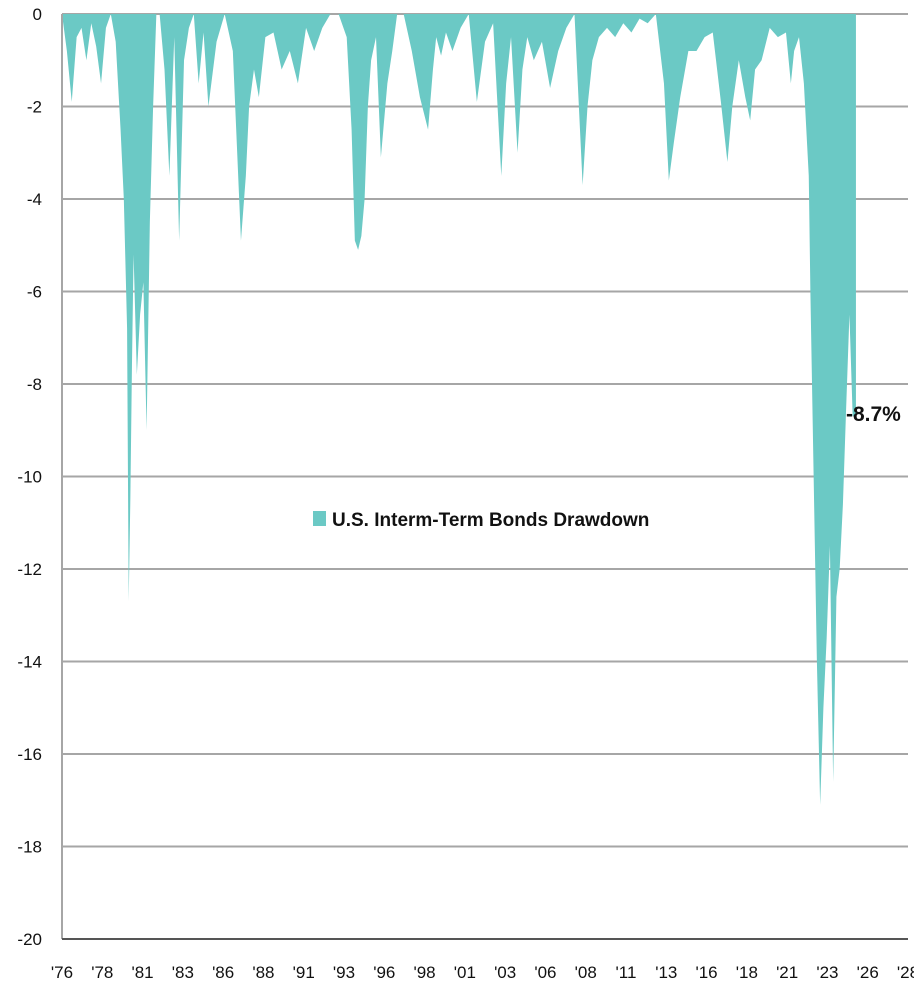 This screenshot has width=914, height=984. I want to click on y-tick-label: -18, so click(29, 847).